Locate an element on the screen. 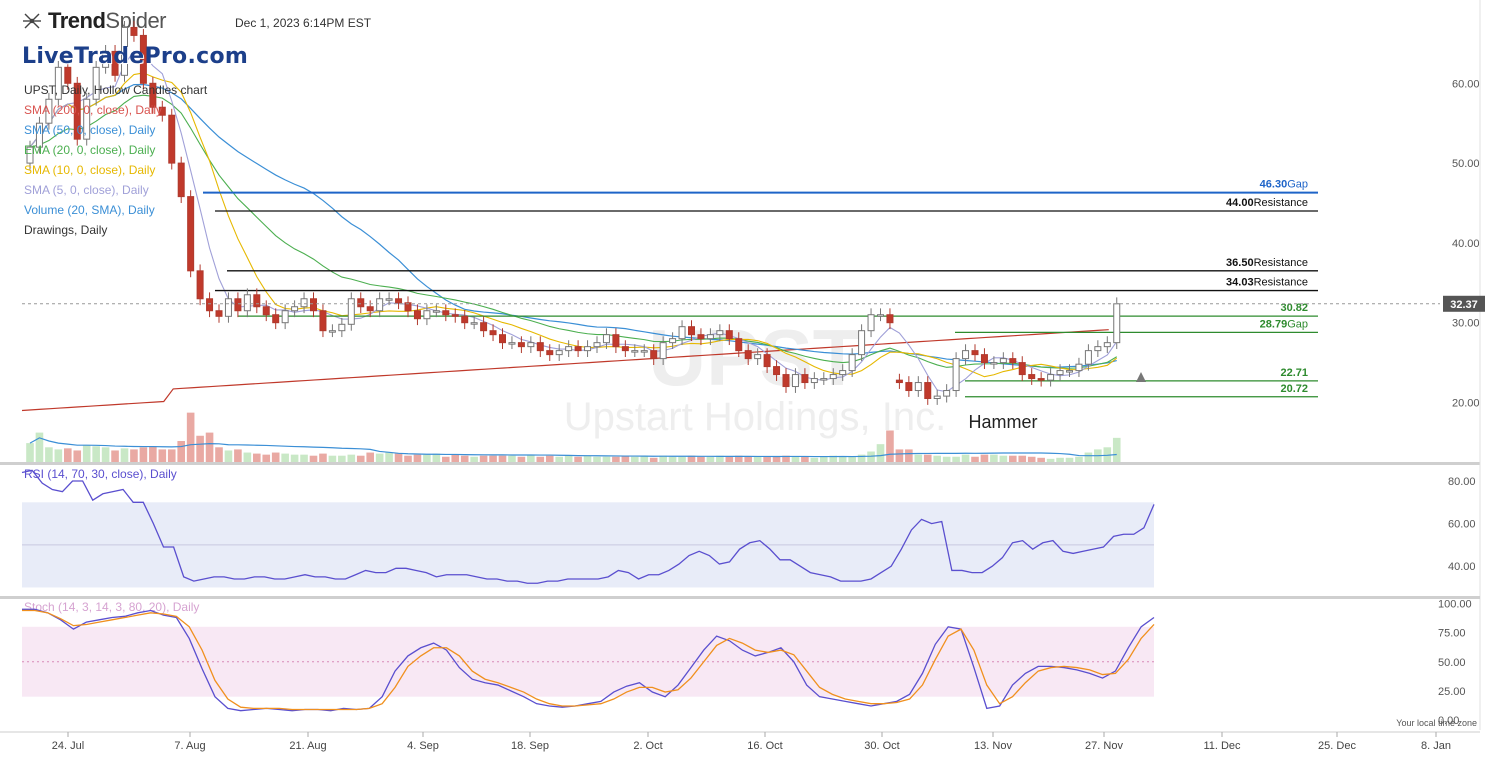 The height and width of the screenshot is (763, 1504). x-tick-label: 27. Nov is located at coordinates (1104, 746).